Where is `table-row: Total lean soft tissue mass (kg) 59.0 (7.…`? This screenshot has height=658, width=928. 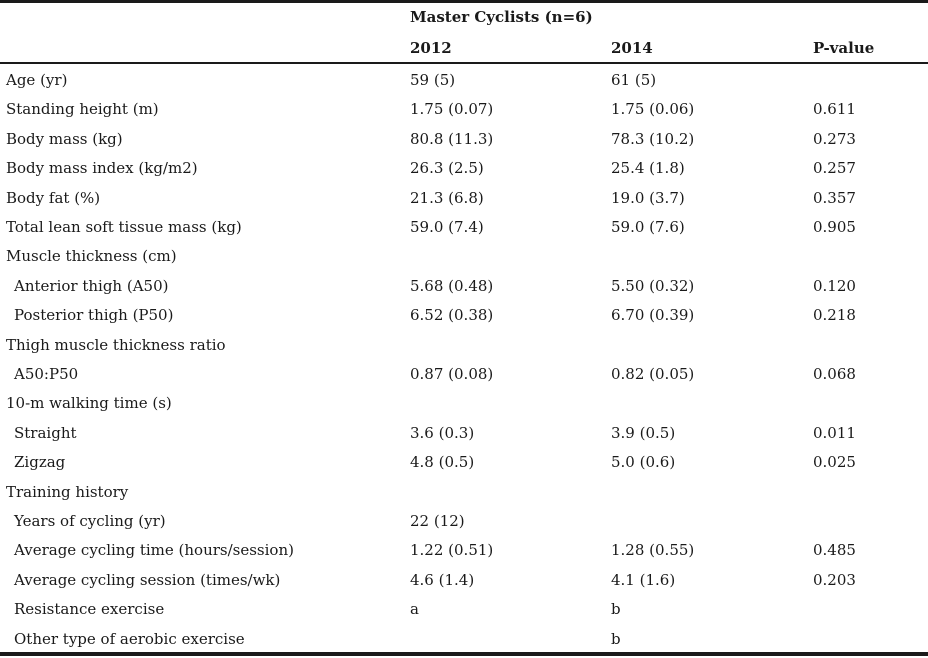 table-row: Total lean soft tissue mass (kg) 59.0 (7.… is located at coordinates (464, 227).